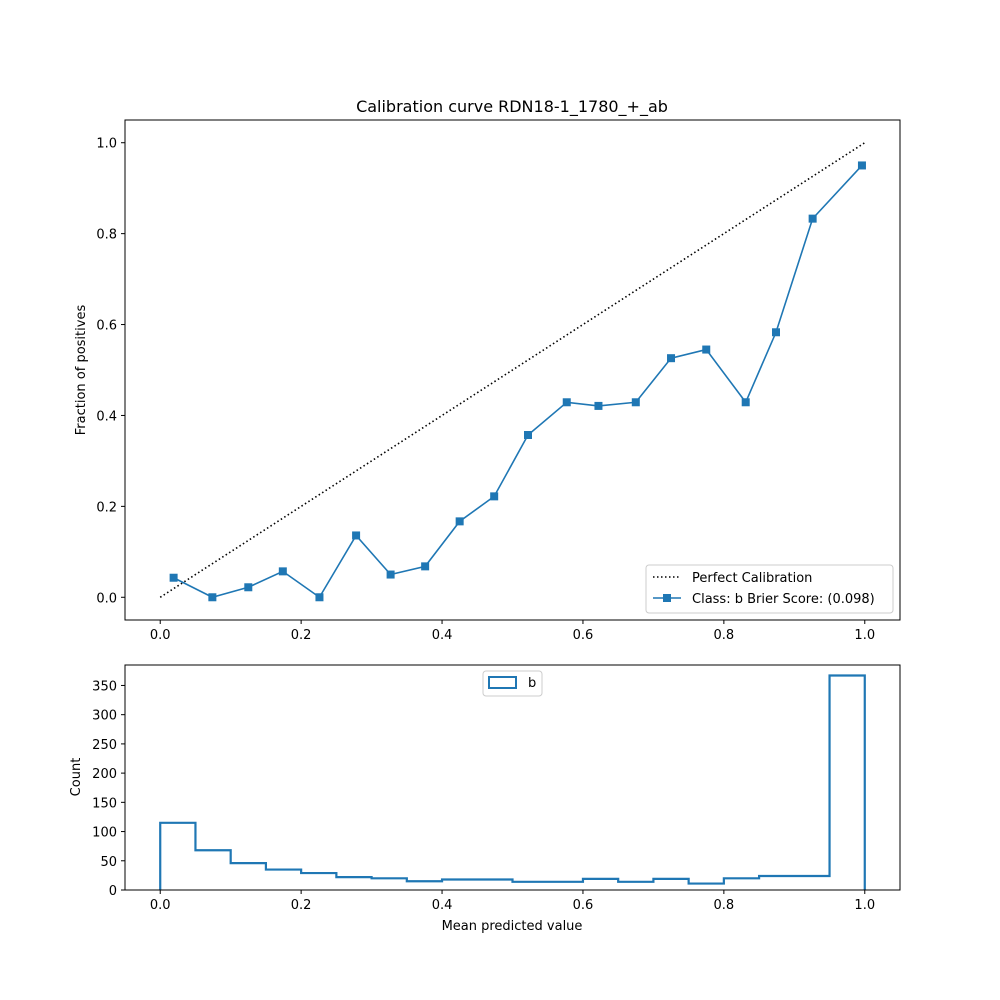 The height and width of the screenshot is (1000, 1000). I want to click on calibration-legend-box, so click(769, 589).